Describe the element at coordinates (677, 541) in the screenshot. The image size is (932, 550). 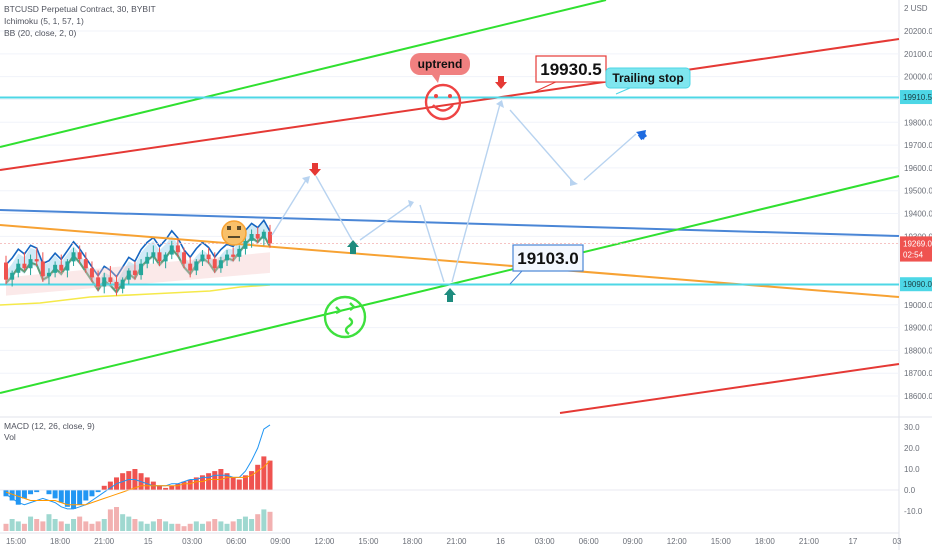
I see `time-tick-label: 12:00` at that location.